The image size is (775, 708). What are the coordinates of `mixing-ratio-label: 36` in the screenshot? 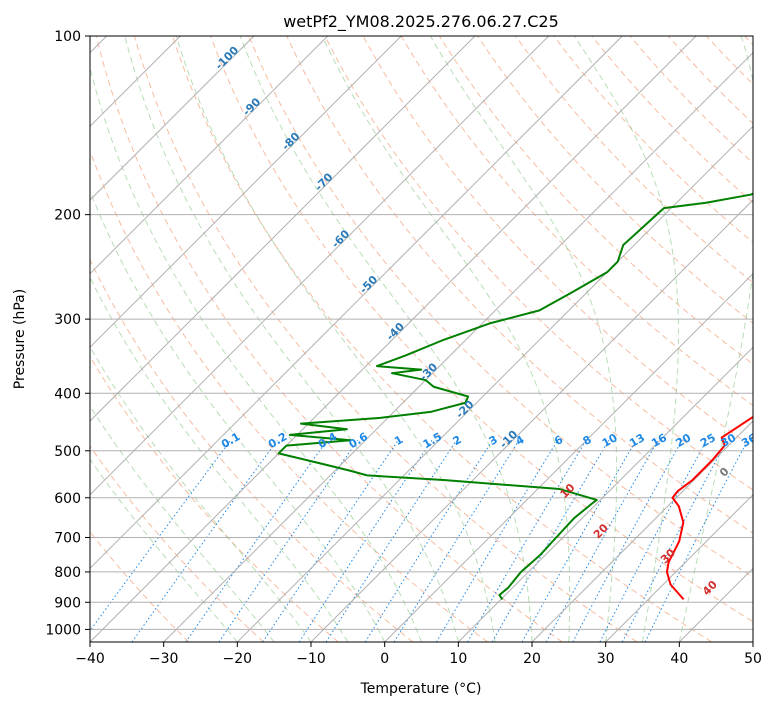 It's located at (749, 440).